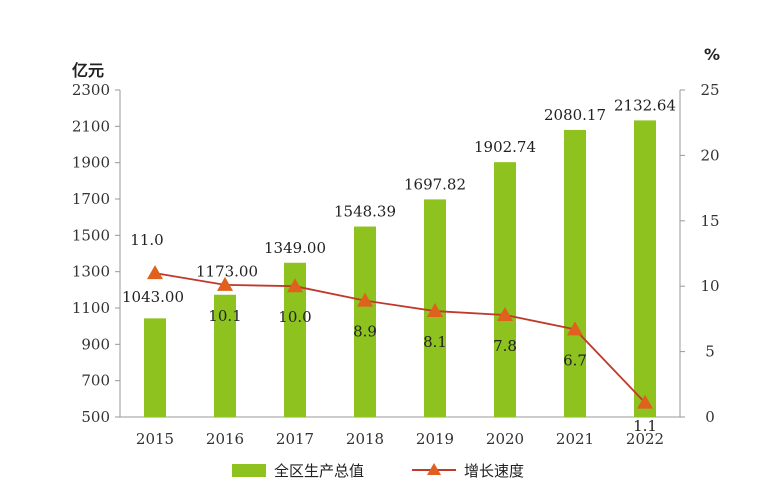 Image resolution: width=768 pixels, height=494 pixels. What do you see at coordinates (146, 240) in the screenshot?
I see `growth-value-label: 11.0` at bounding box center [146, 240].